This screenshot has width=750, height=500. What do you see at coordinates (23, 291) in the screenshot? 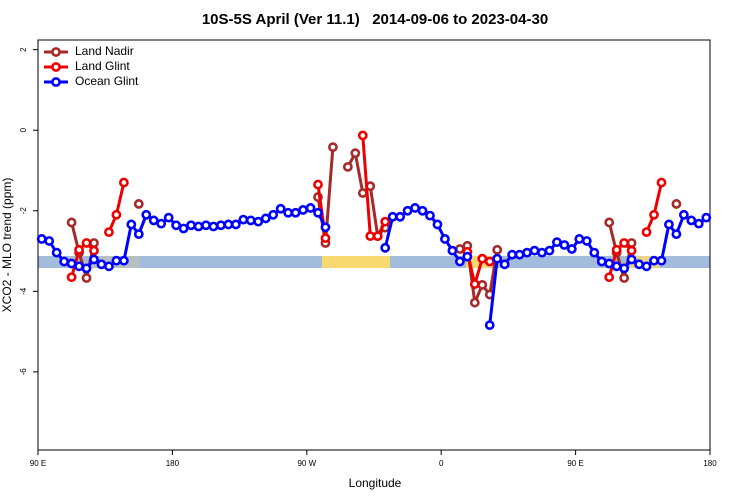
I see `y-tick-label: -4` at bounding box center [23, 291].